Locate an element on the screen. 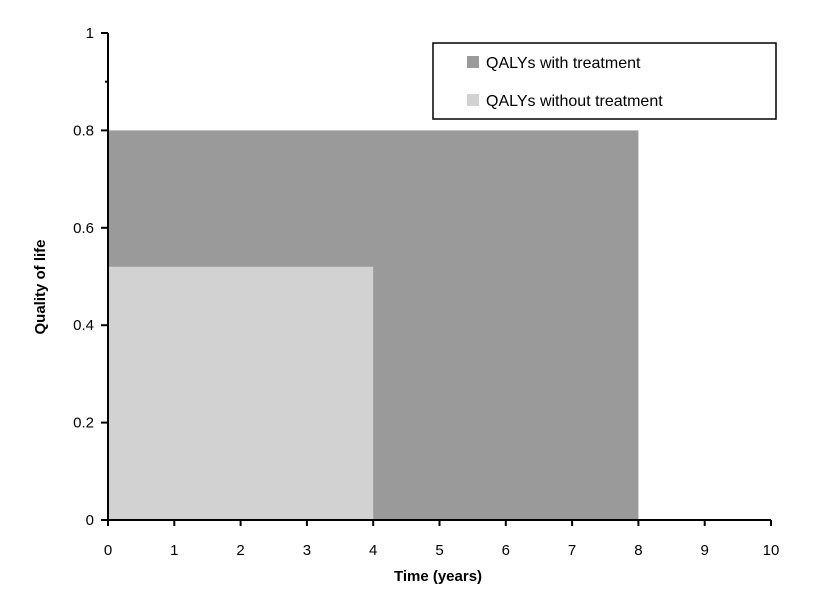 The width and height of the screenshot is (816, 598). y-tick-label: 0 is located at coordinates (90, 520).